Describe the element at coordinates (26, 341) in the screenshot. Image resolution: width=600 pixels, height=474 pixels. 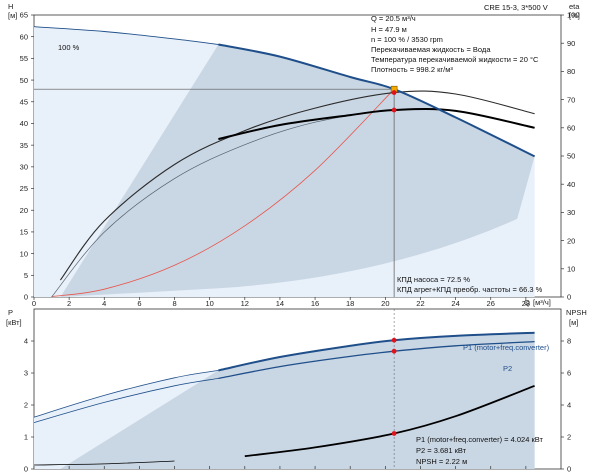
I see `p-axis-tick-label: 4` at that location.